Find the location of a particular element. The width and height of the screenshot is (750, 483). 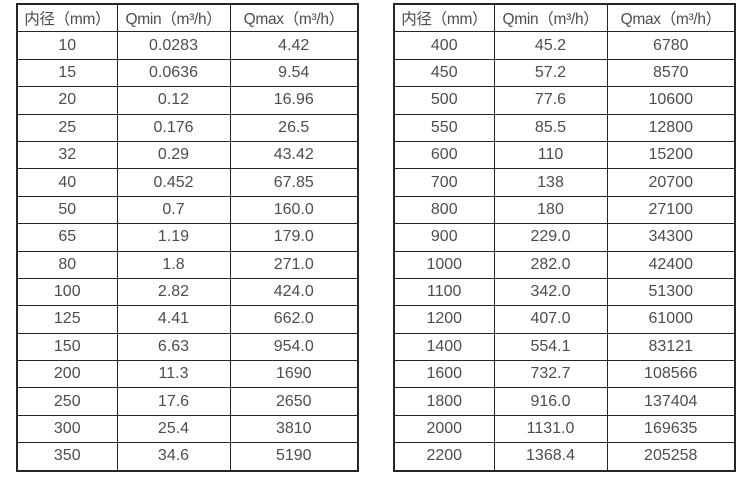

table-row: 600 110 15200 is located at coordinates (564, 155).